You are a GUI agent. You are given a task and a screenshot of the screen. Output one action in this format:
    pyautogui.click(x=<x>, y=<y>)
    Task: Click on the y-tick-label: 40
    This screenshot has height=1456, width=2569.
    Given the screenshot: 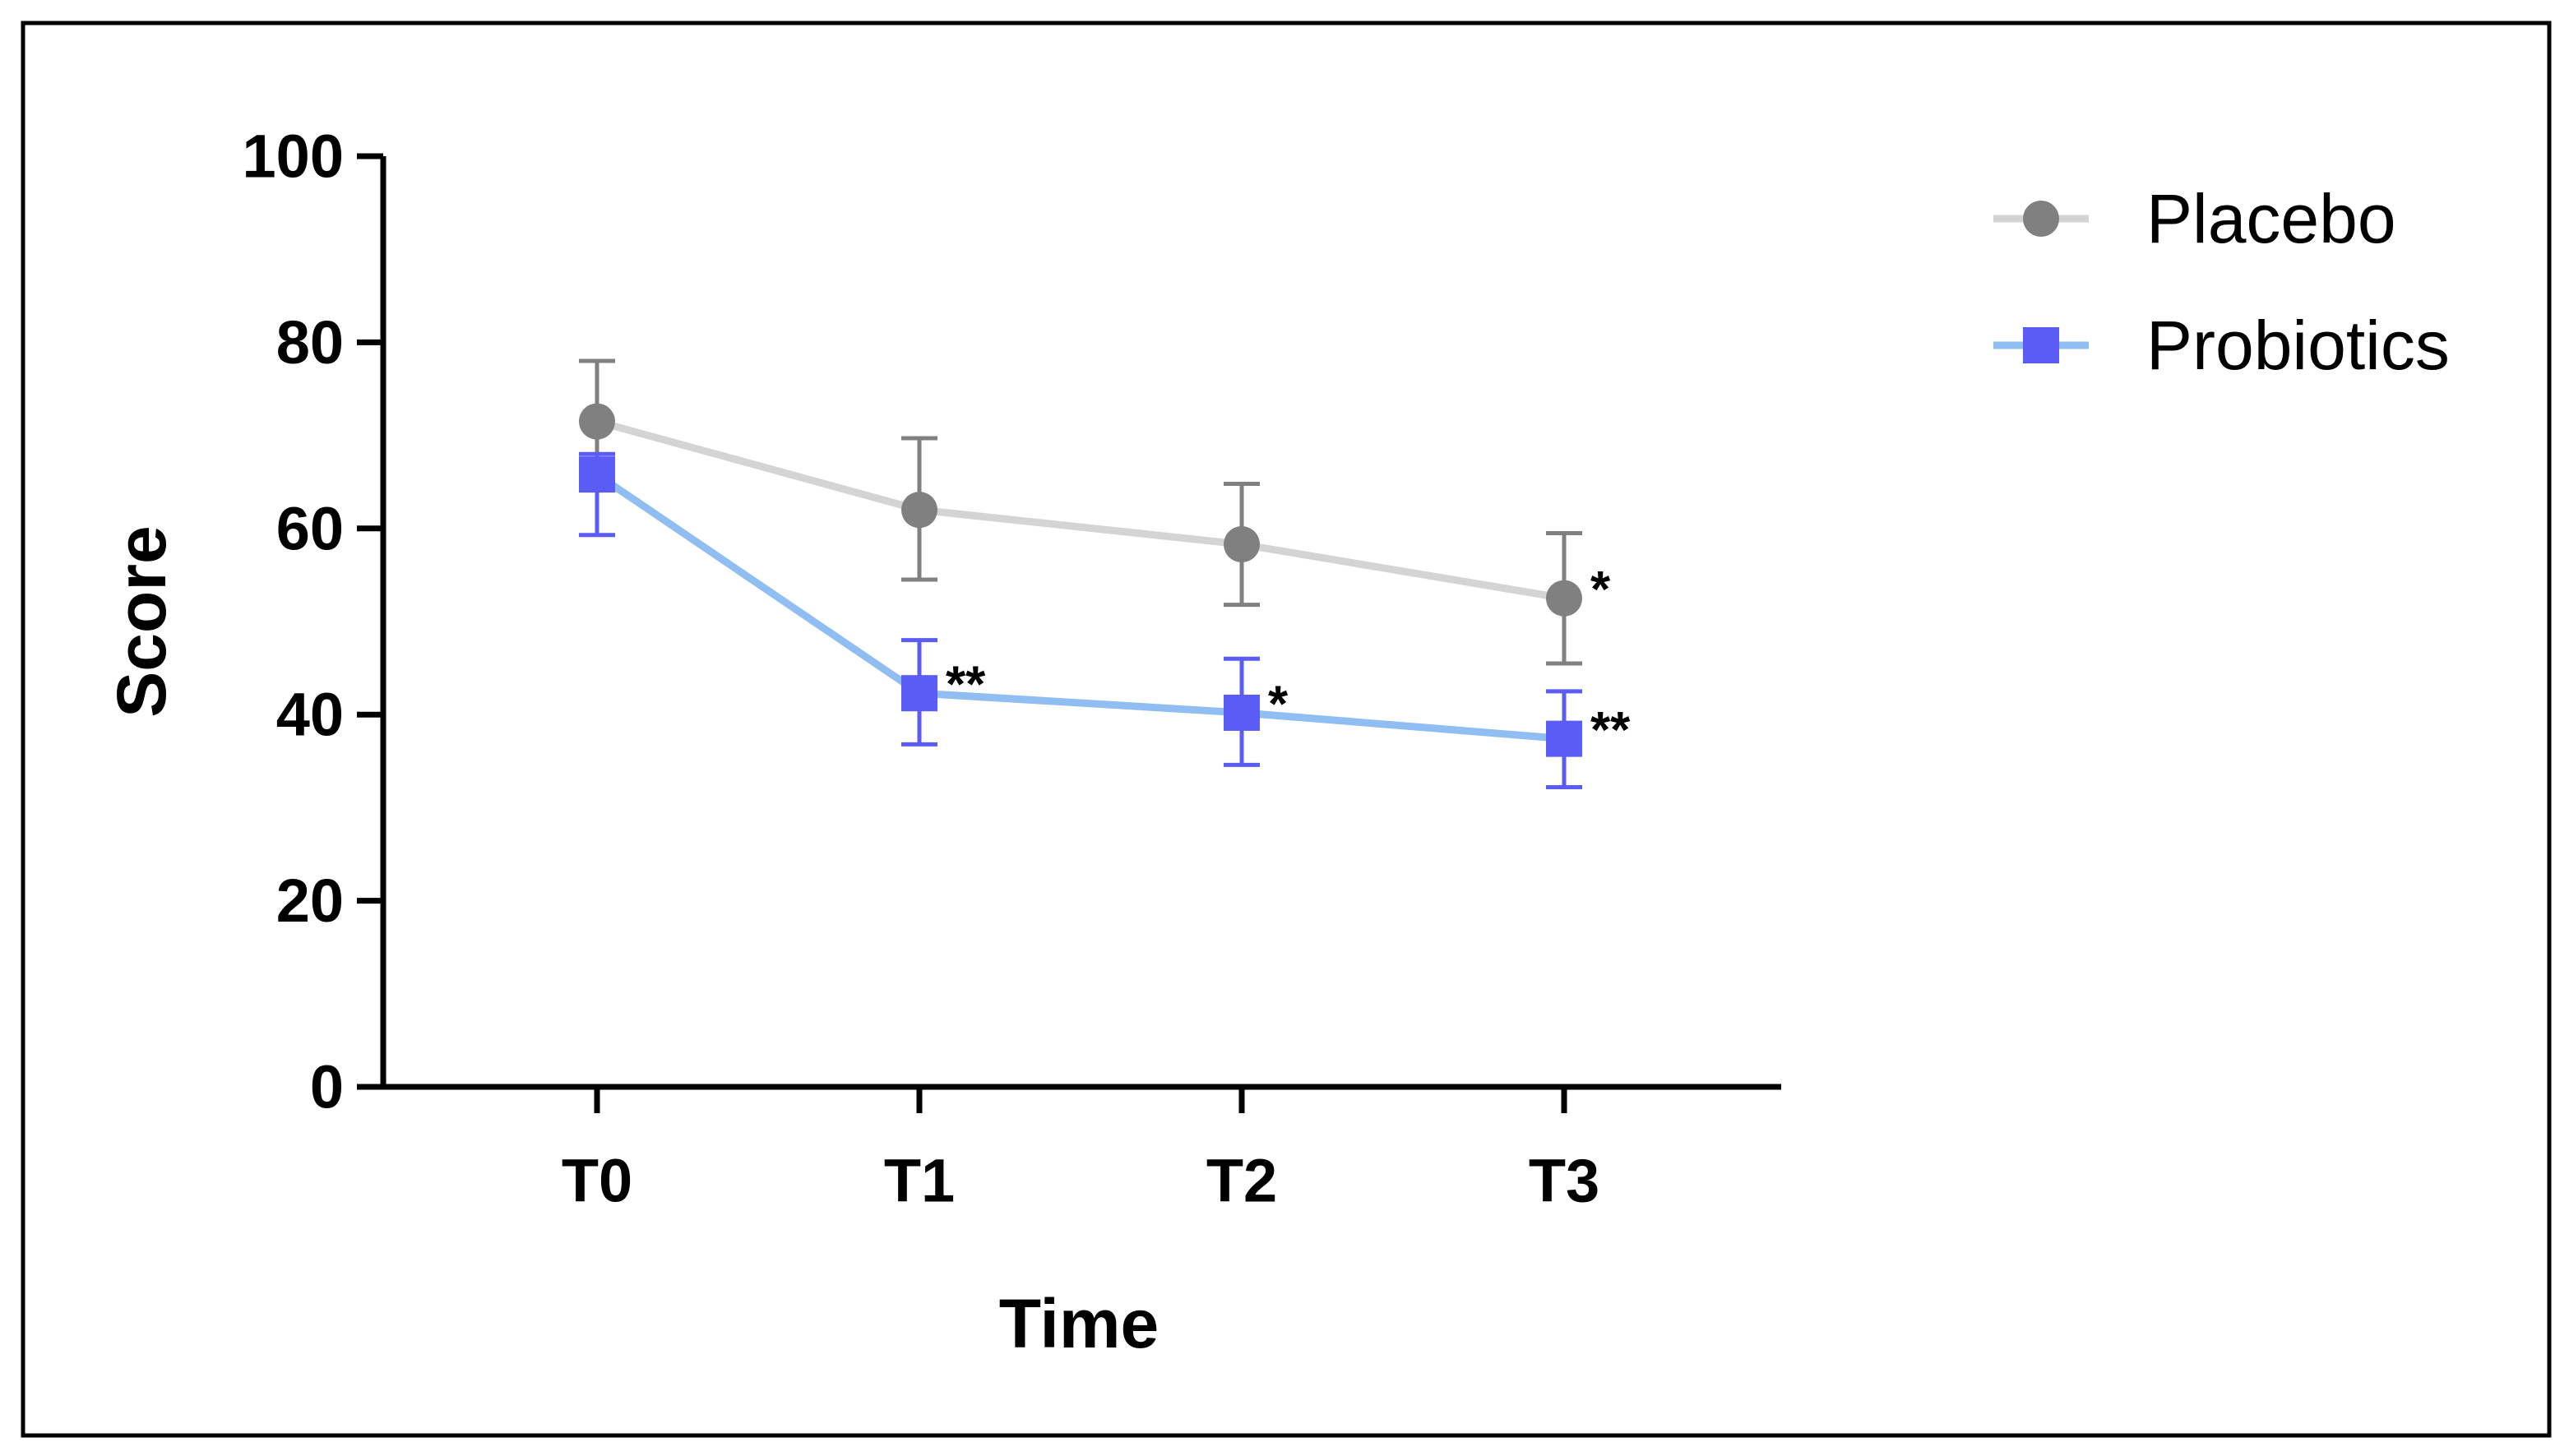 What is the action you would take?
    pyautogui.click(x=310, y=715)
    